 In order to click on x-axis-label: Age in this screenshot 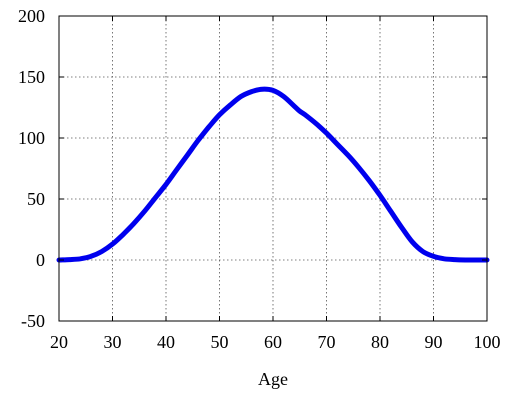, I will do `click(273, 379)`.